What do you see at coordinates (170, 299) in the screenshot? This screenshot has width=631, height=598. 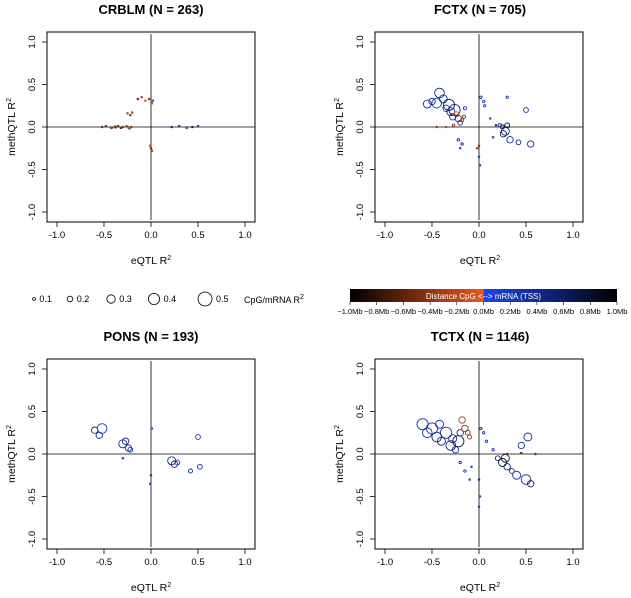 I see `size-legend-value: 0.4` at bounding box center [170, 299].